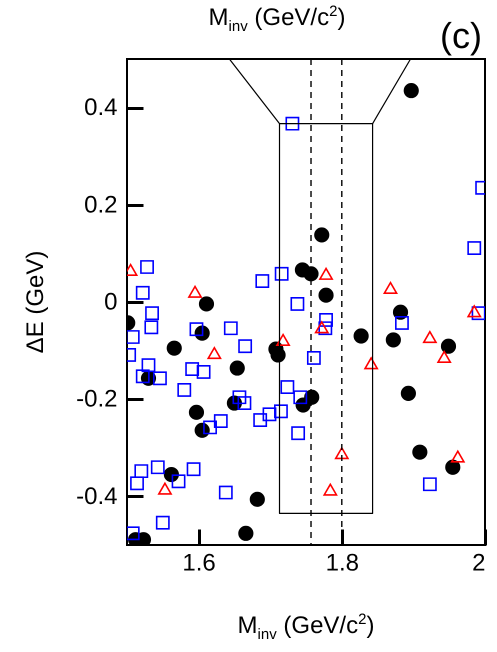 The image size is (497, 652). I want to click on x-tick-label: 1.8, so click(342, 563).